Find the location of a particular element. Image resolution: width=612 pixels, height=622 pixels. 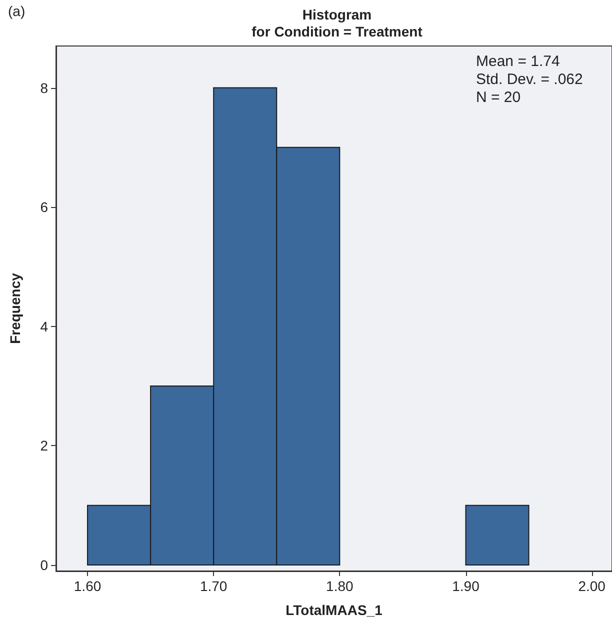

chart-title: Histogram for Condition = Treatment is located at coordinates (337, 23).